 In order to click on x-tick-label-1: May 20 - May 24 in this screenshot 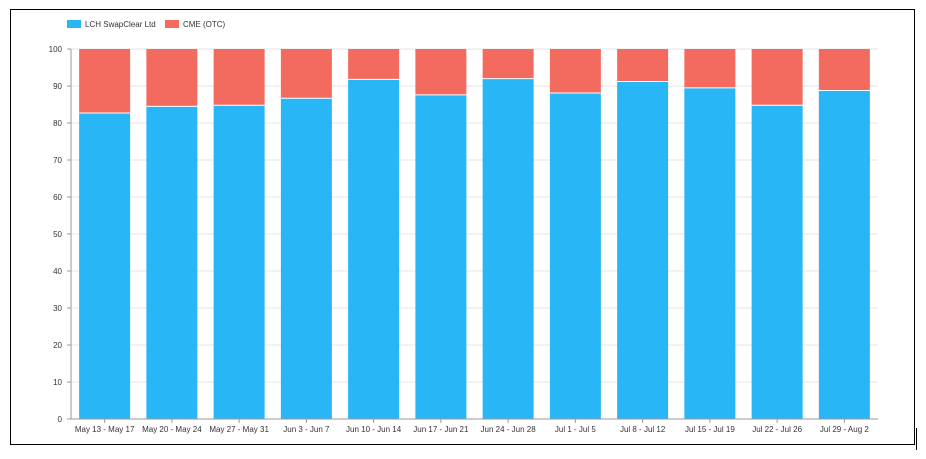, I will do `click(172, 429)`.